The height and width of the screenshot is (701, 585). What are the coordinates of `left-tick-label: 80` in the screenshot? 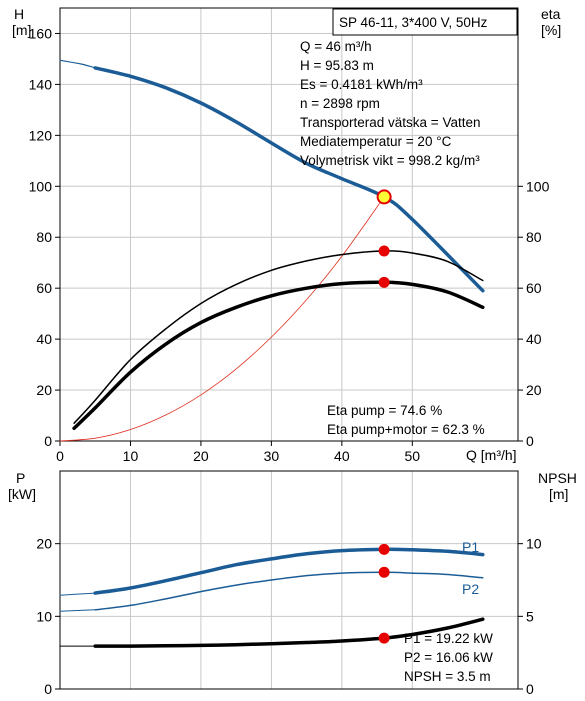 It's located at (44, 237).